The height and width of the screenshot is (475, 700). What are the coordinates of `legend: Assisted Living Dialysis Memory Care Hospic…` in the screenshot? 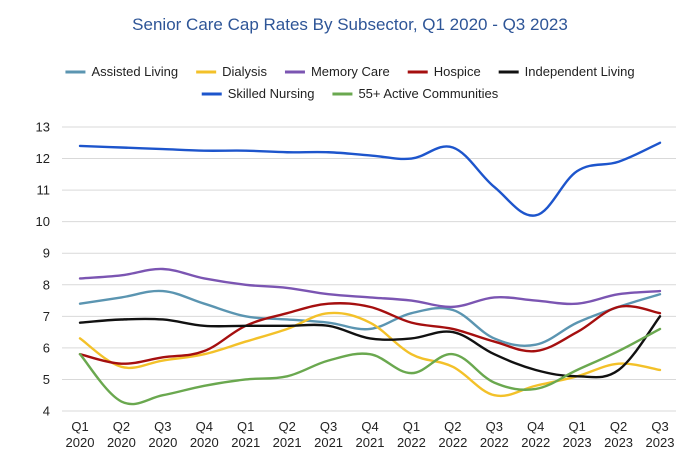 It's located at (350, 82).